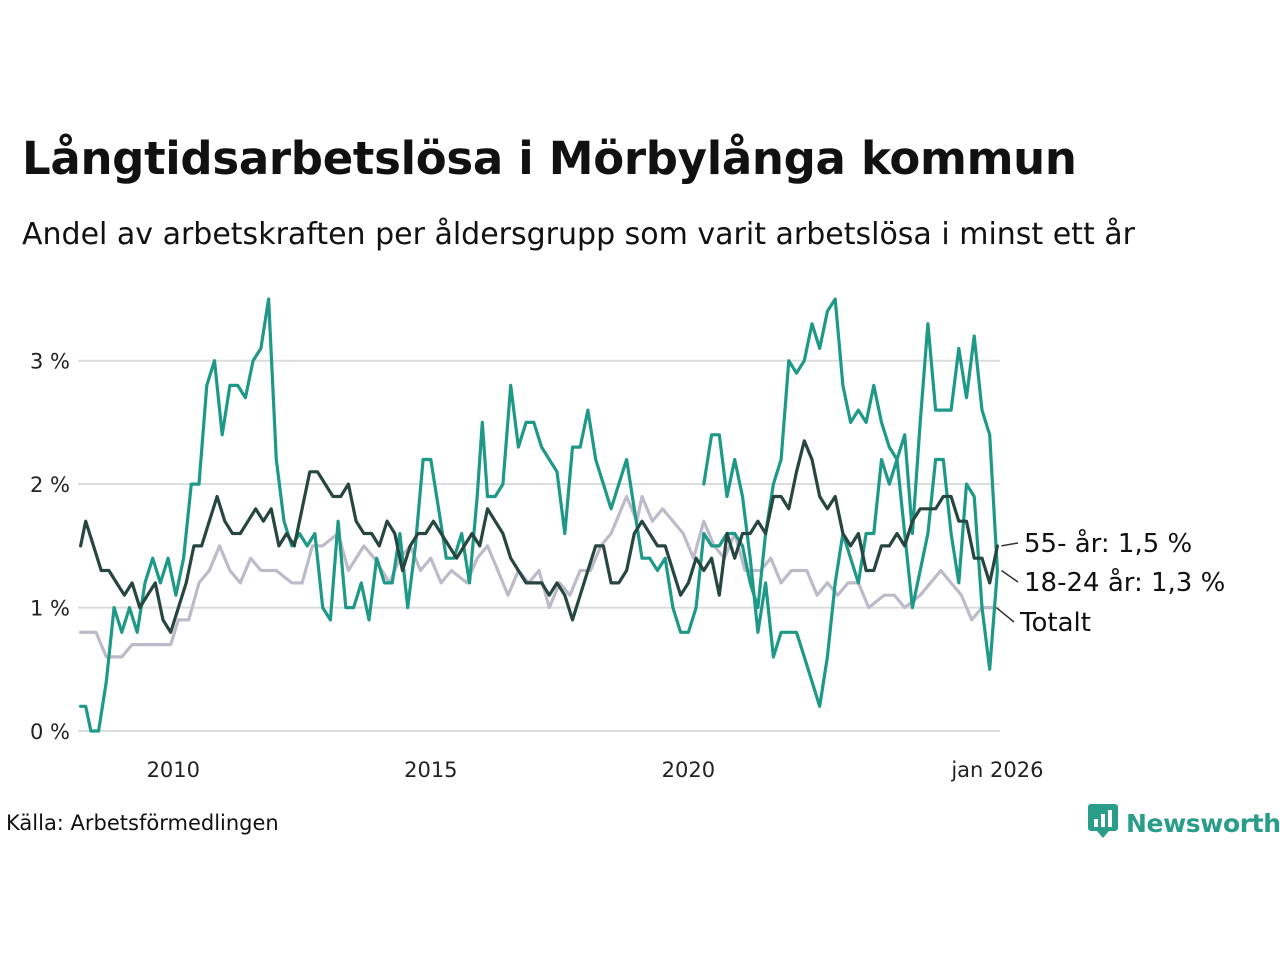 The image size is (1280, 960). I want to click on end-labels: 55- år: 1,5 % 18-24 år: 1,3 % Totalt, so click(1110, 583).